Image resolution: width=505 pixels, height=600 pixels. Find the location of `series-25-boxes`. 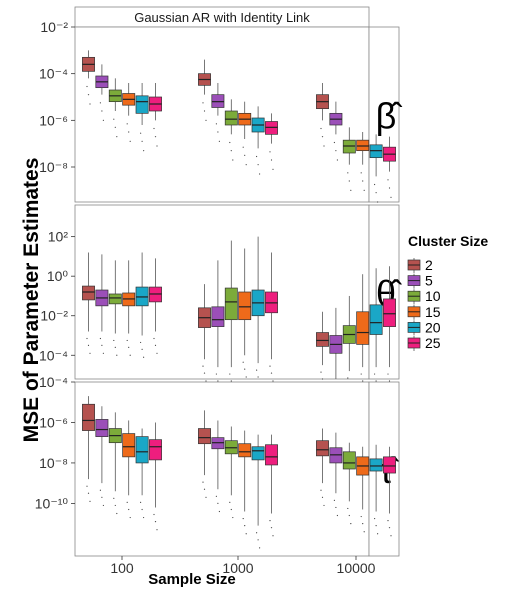

series-25-boxes is located at coordinates (272, 321).